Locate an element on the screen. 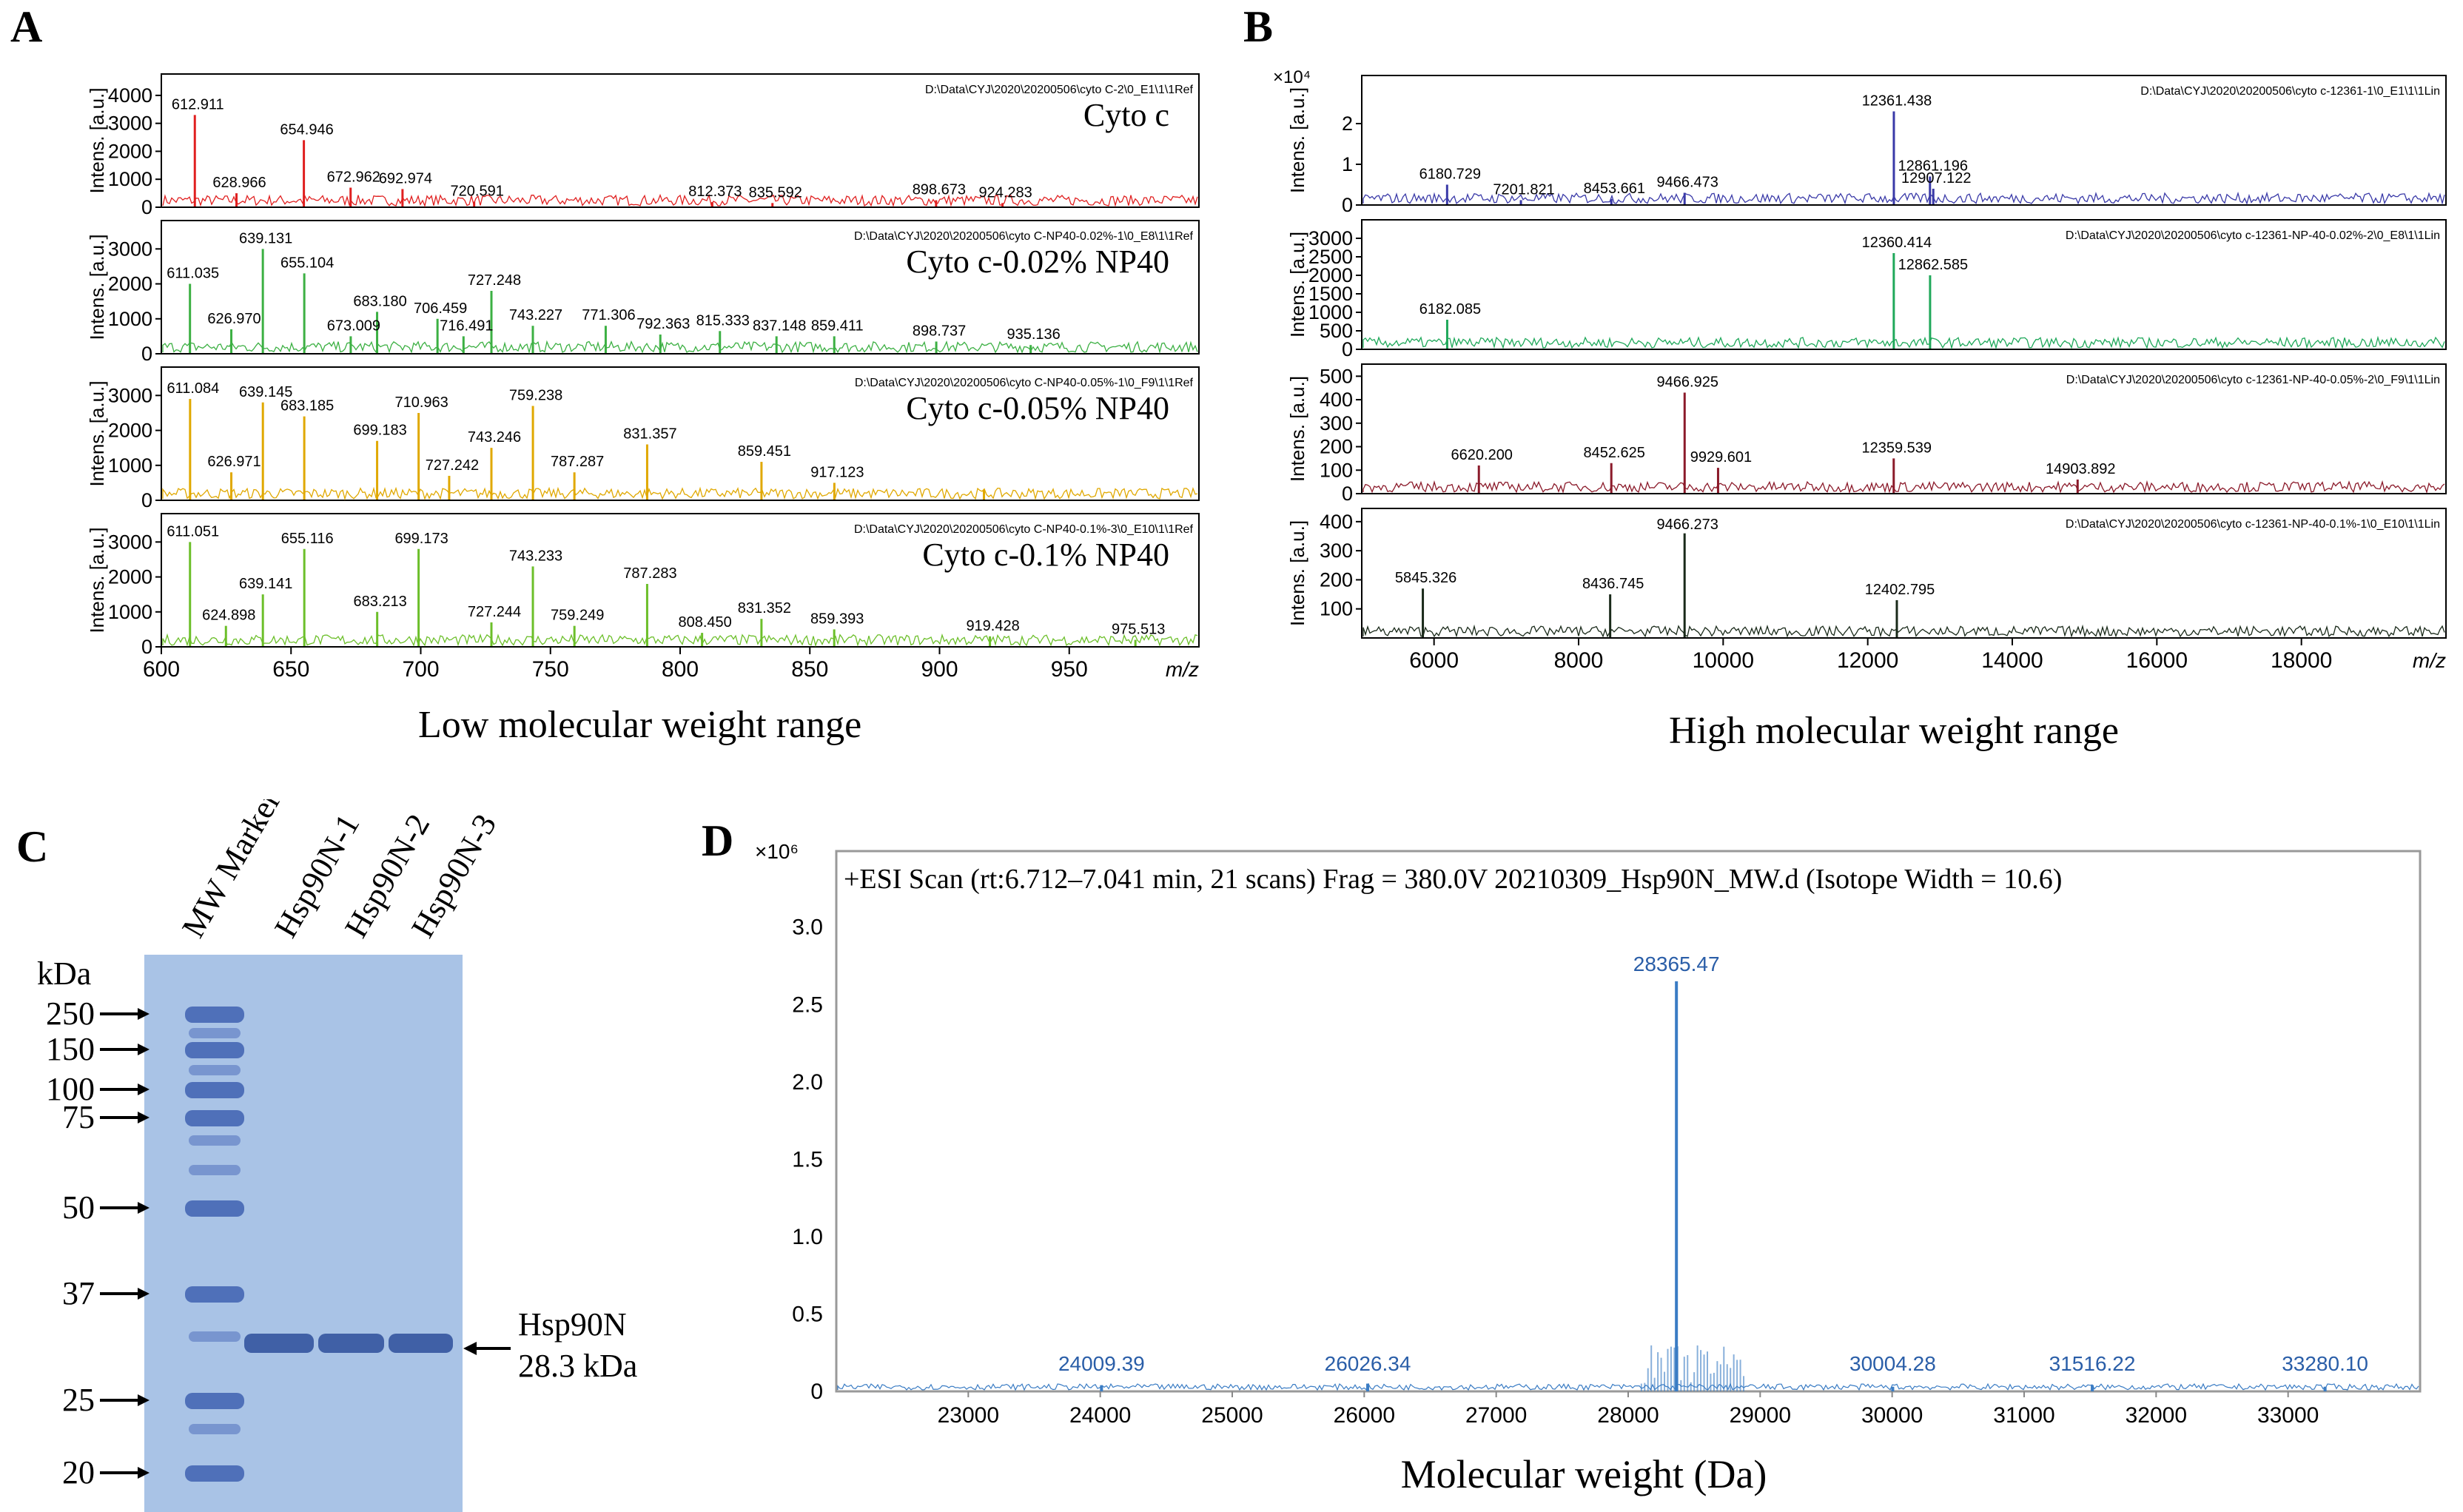 The width and height of the screenshot is (2463, 1512). A-peak-label: 759.238 is located at coordinates (535, 396).